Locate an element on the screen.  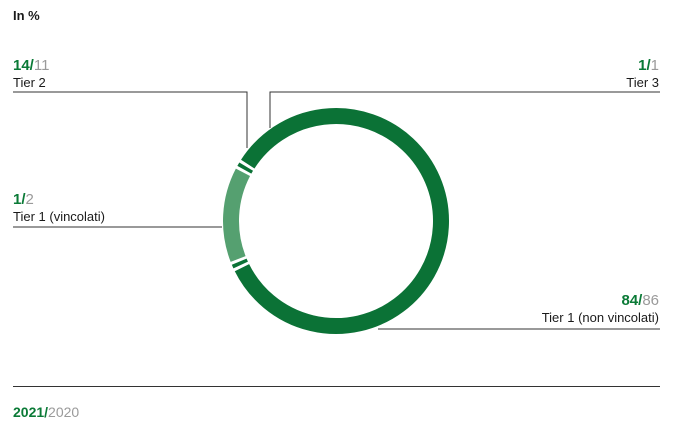
slice-name: Tier 3 is located at coordinates (642, 82).